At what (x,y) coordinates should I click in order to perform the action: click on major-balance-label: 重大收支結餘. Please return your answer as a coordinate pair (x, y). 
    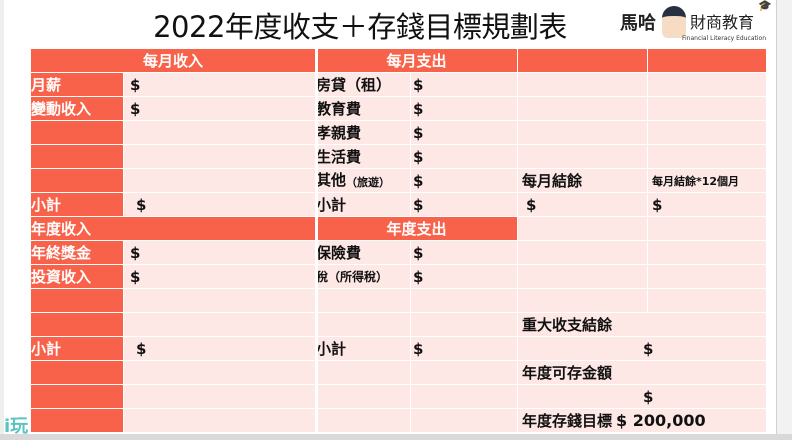
    Looking at the image, I should click on (642, 325).